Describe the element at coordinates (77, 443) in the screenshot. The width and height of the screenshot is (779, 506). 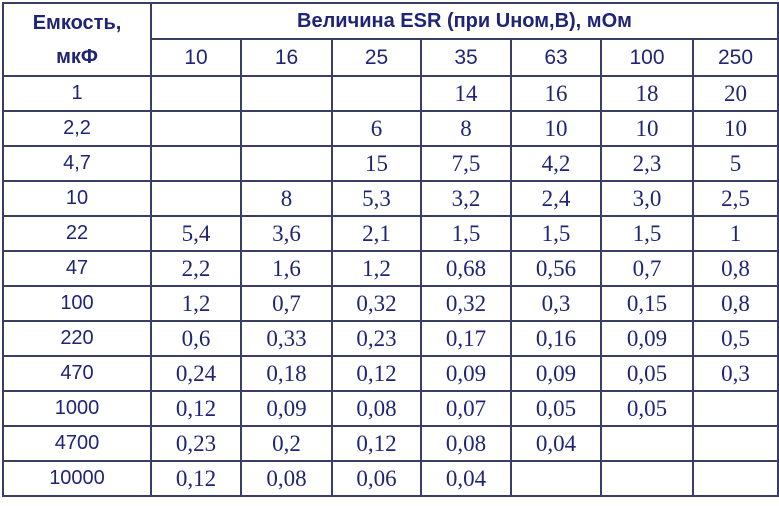
I see `capacitance: 4700` at that location.